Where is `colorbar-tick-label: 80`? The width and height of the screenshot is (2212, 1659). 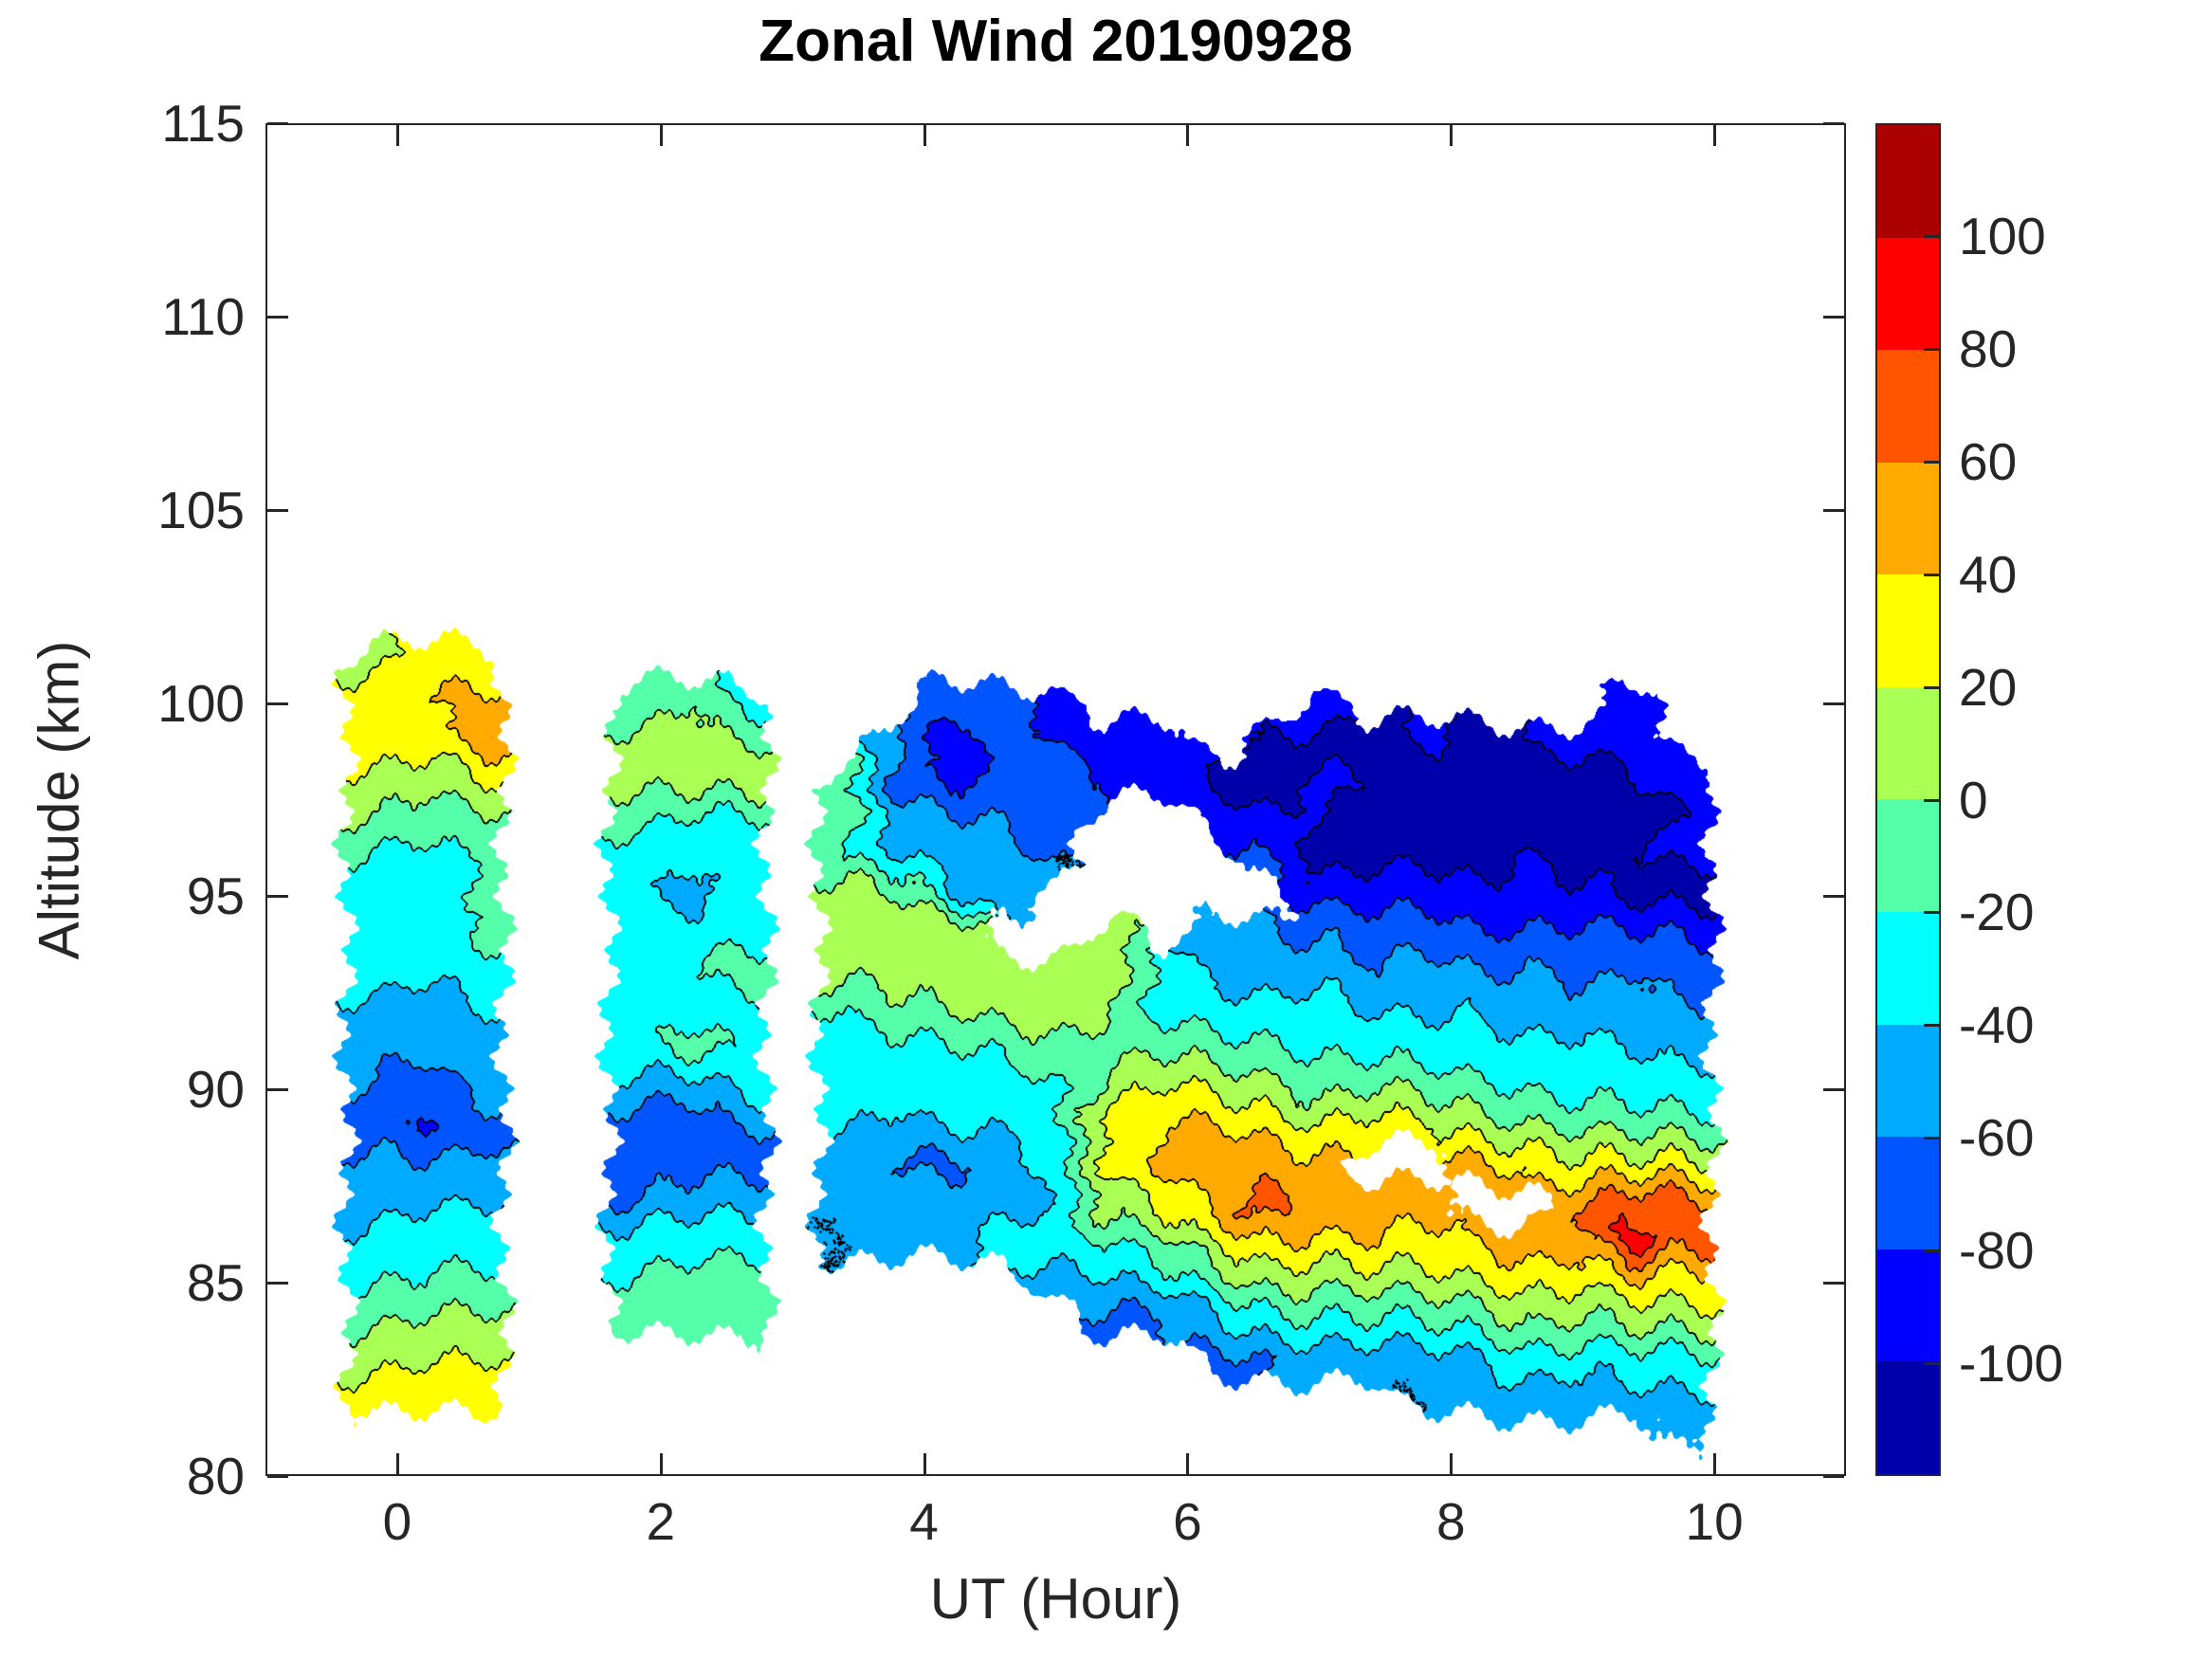 colorbar-tick-label: 80 is located at coordinates (1988, 348).